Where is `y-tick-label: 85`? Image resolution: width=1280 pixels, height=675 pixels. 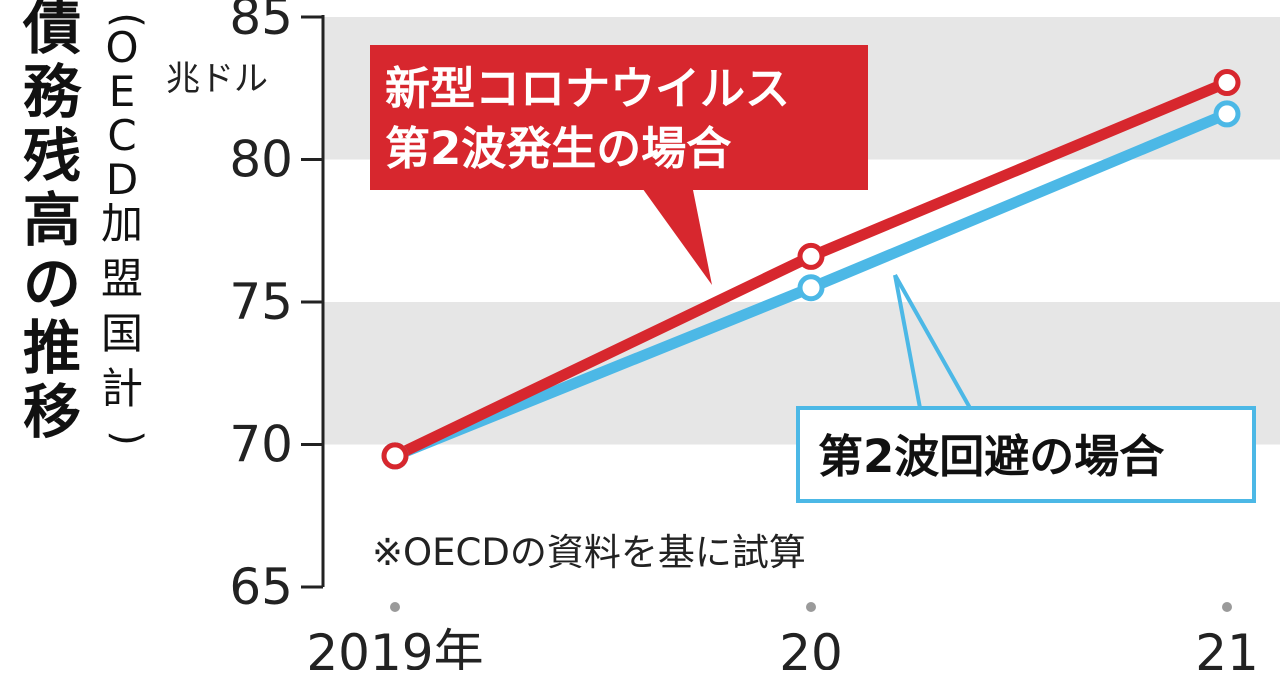 y-tick-label: 85 is located at coordinates (261, 23).